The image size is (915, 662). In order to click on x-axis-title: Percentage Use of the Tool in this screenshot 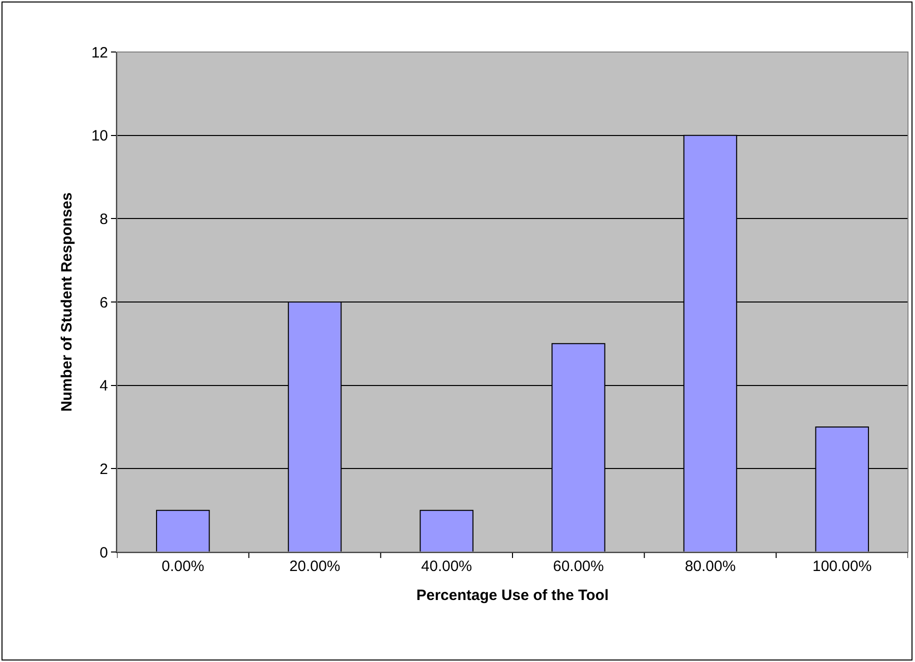, I will do `click(512, 595)`.